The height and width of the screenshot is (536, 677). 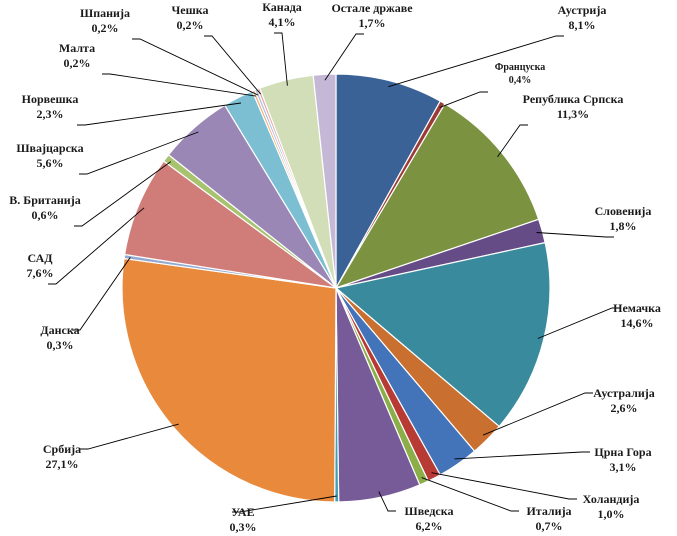 What do you see at coordinates (190, 10) in the screenshot?
I see `slice-label-19: Чешка` at bounding box center [190, 10].